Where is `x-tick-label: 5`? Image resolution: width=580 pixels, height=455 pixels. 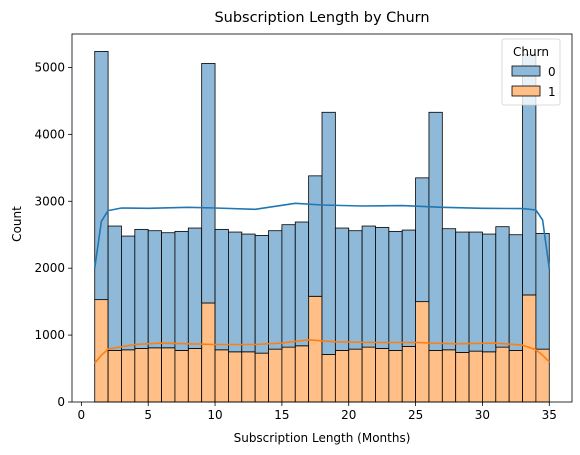 x-tick-label: 5 is located at coordinates (148, 415).